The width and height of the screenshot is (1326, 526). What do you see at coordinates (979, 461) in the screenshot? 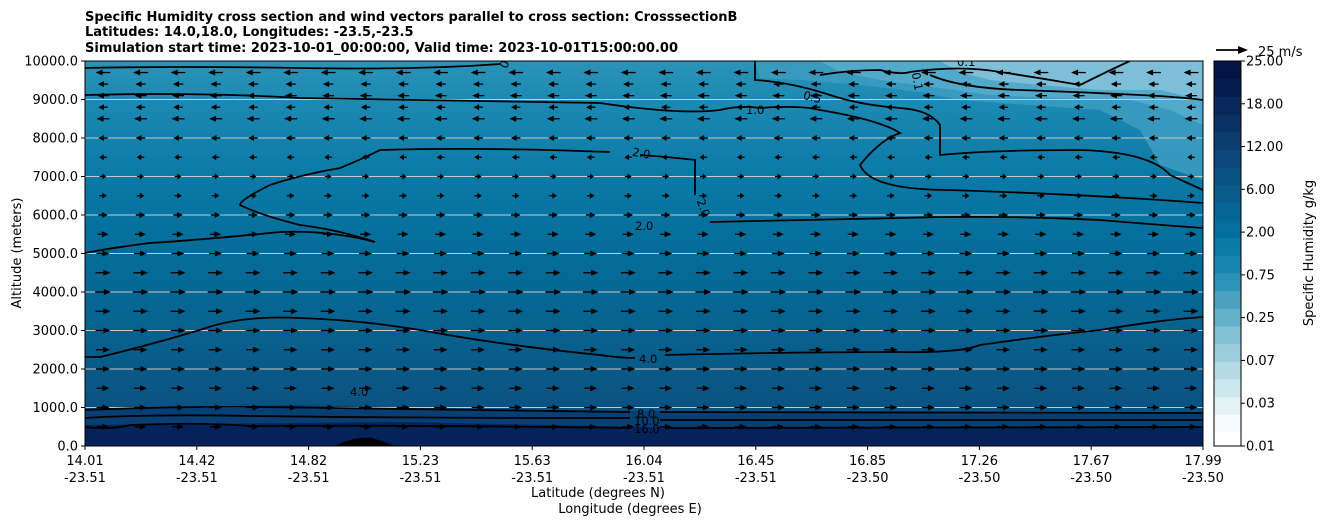
I see `x-tick-label: 17.26` at bounding box center [979, 461].